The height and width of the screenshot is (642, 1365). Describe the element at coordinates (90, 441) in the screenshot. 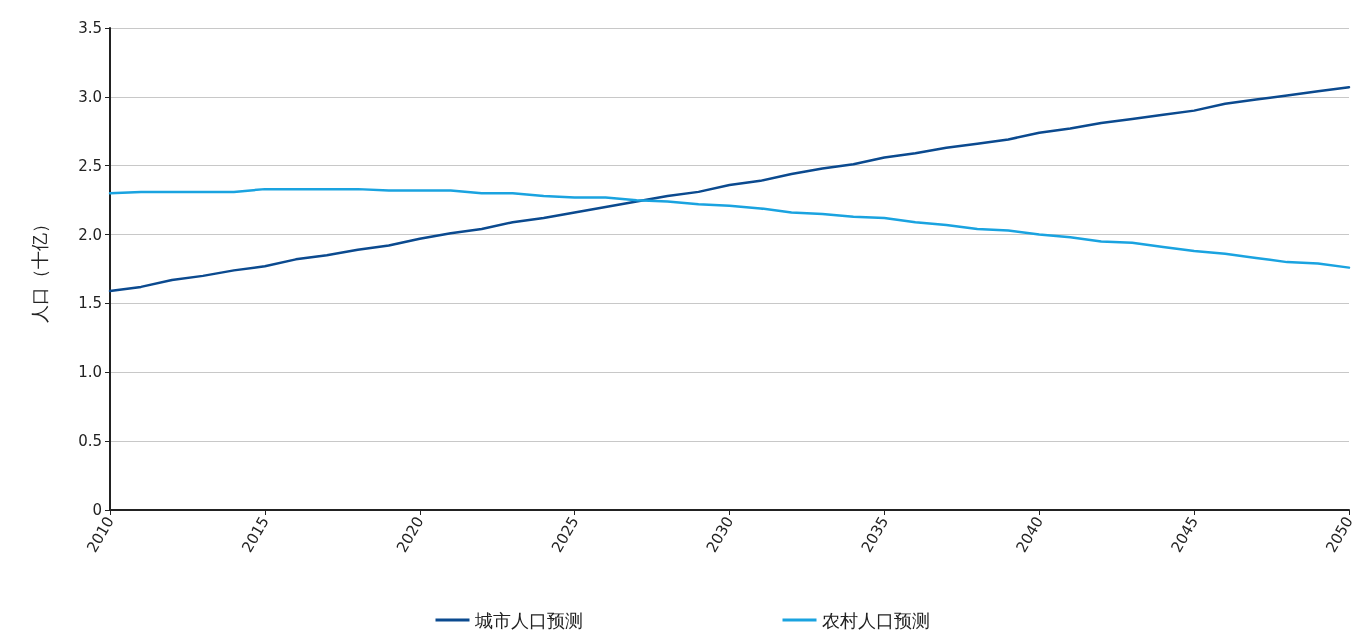

I see `y-tick-label: 0.5` at that location.